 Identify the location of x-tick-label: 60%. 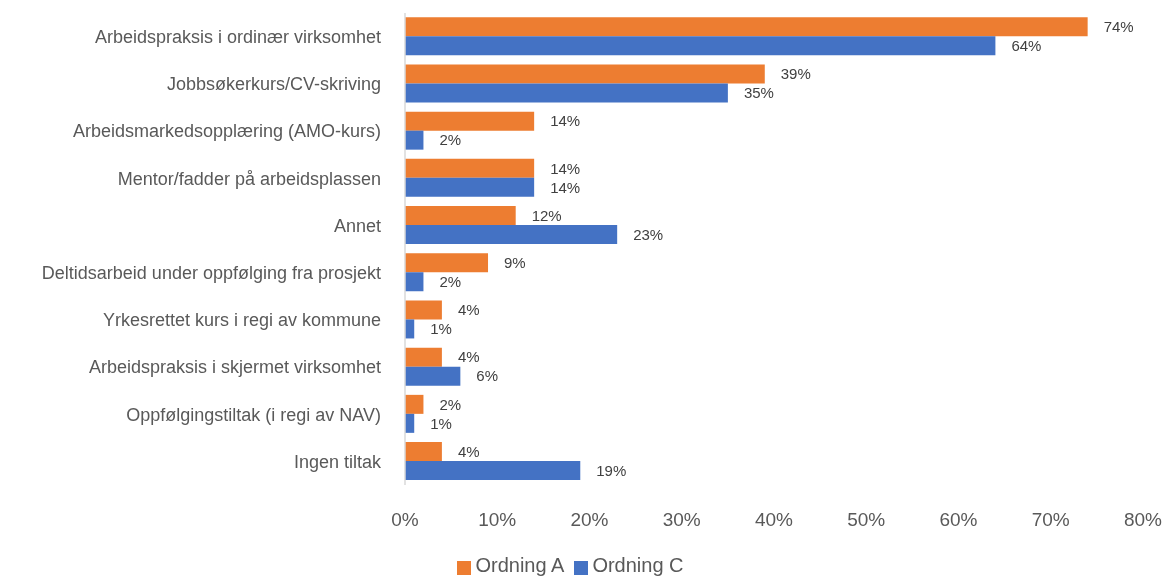
(958, 520).